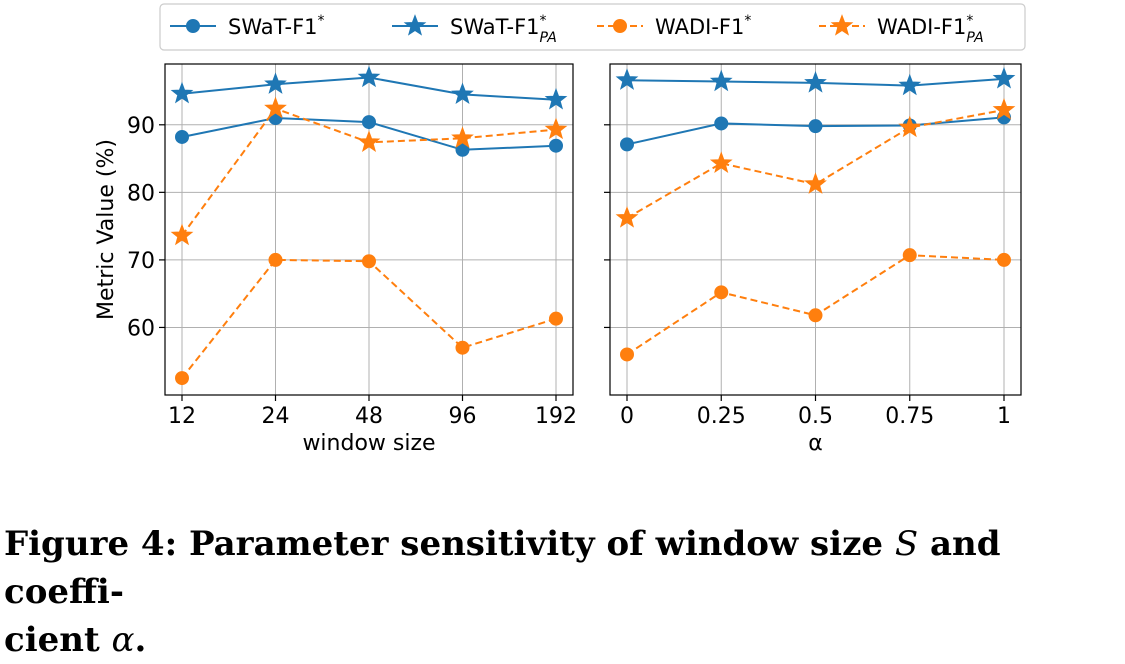 The width and height of the screenshot is (1125, 664). What do you see at coordinates (141, 261) in the screenshot?
I see `y-tick-label: 70` at bounding box center [141, 261].